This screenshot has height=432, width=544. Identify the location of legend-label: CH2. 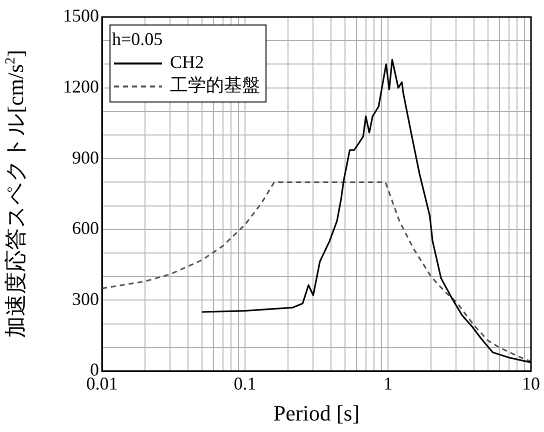
(187, 62).